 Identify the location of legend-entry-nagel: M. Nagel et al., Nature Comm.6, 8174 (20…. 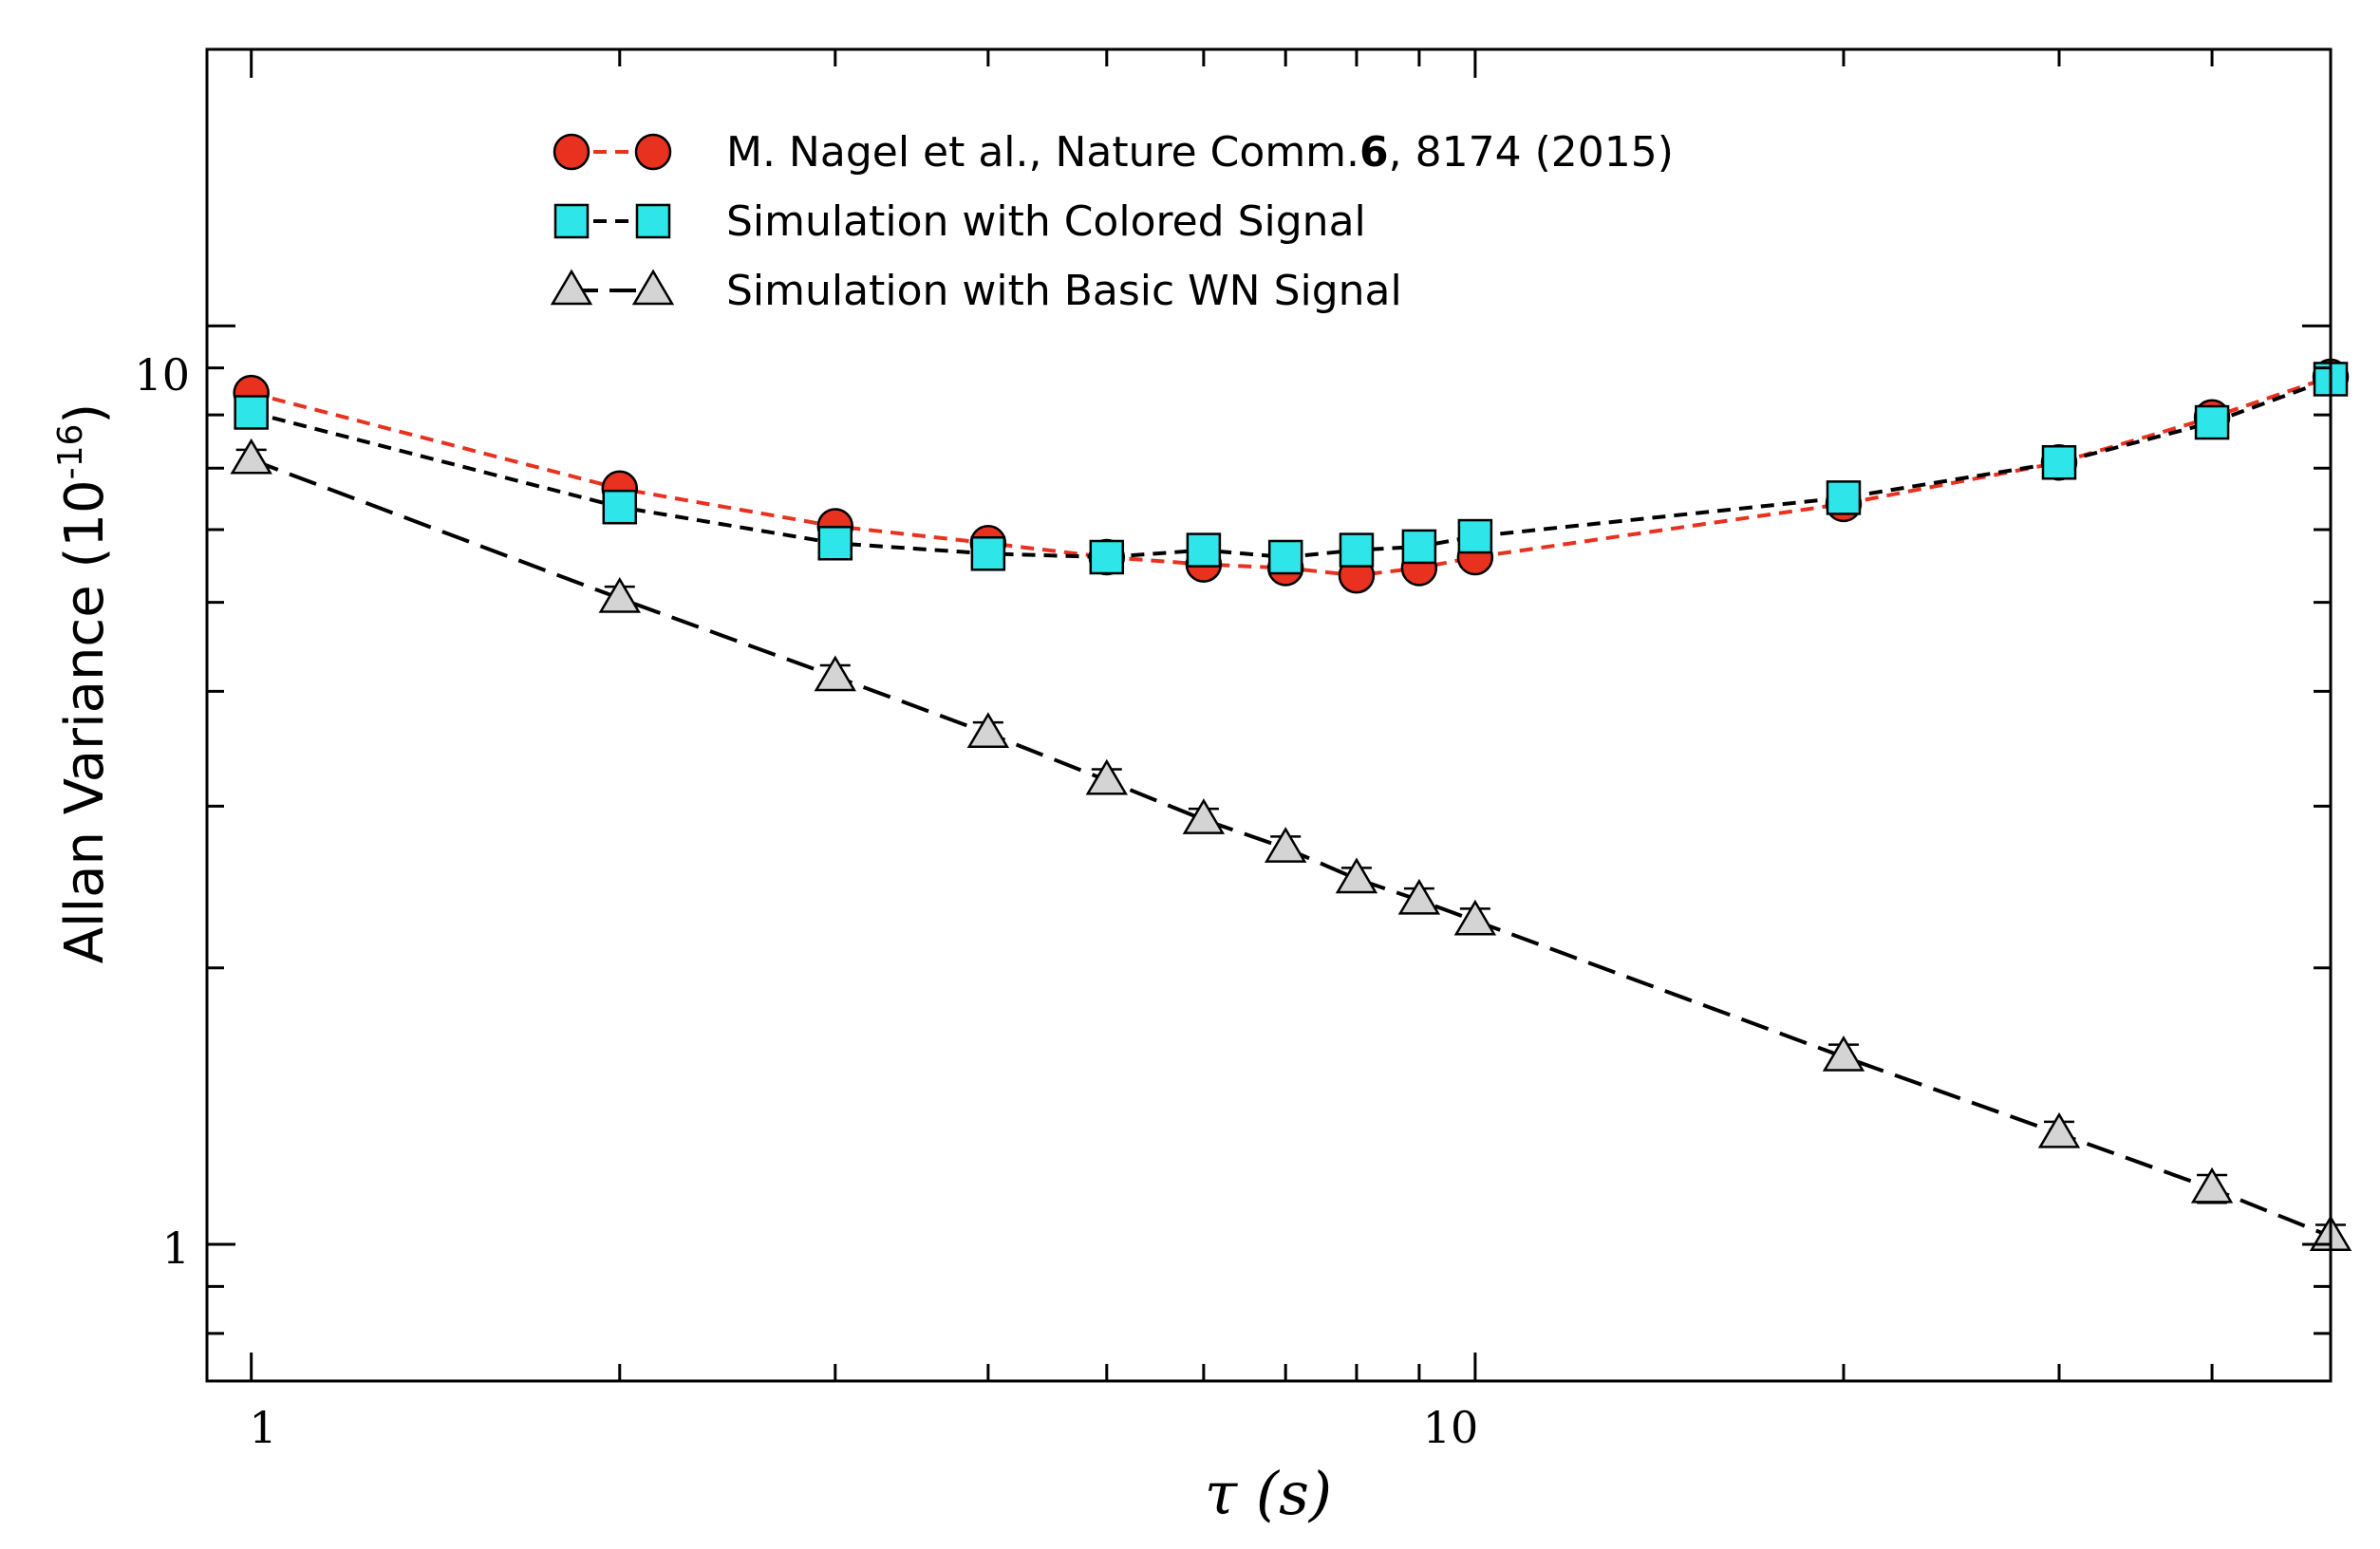
(1113, 152).